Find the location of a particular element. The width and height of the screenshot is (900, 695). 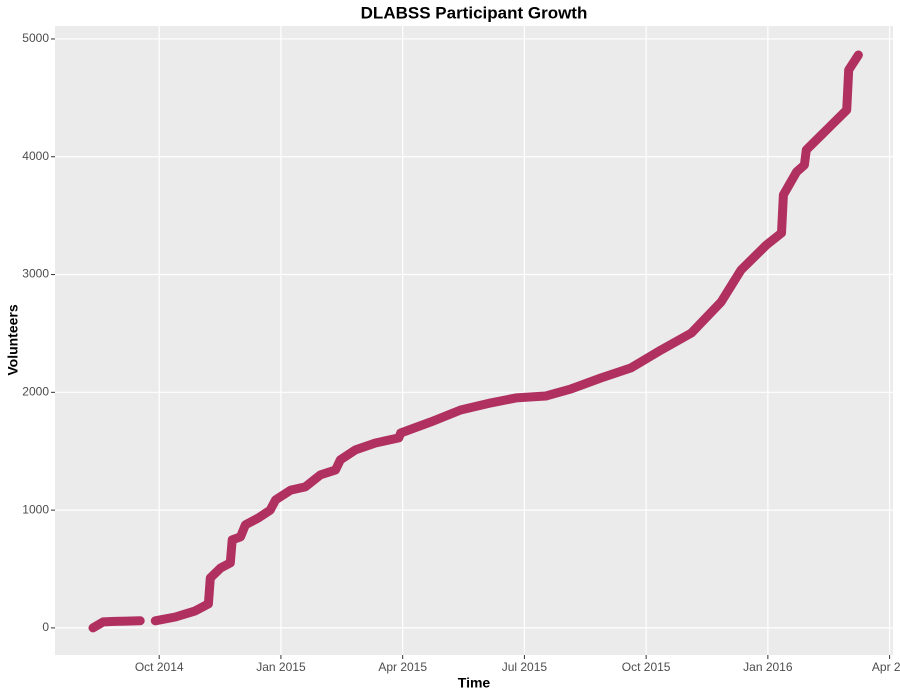

x-tick-label: Apr 2015 is located at coordinates (402, 667).